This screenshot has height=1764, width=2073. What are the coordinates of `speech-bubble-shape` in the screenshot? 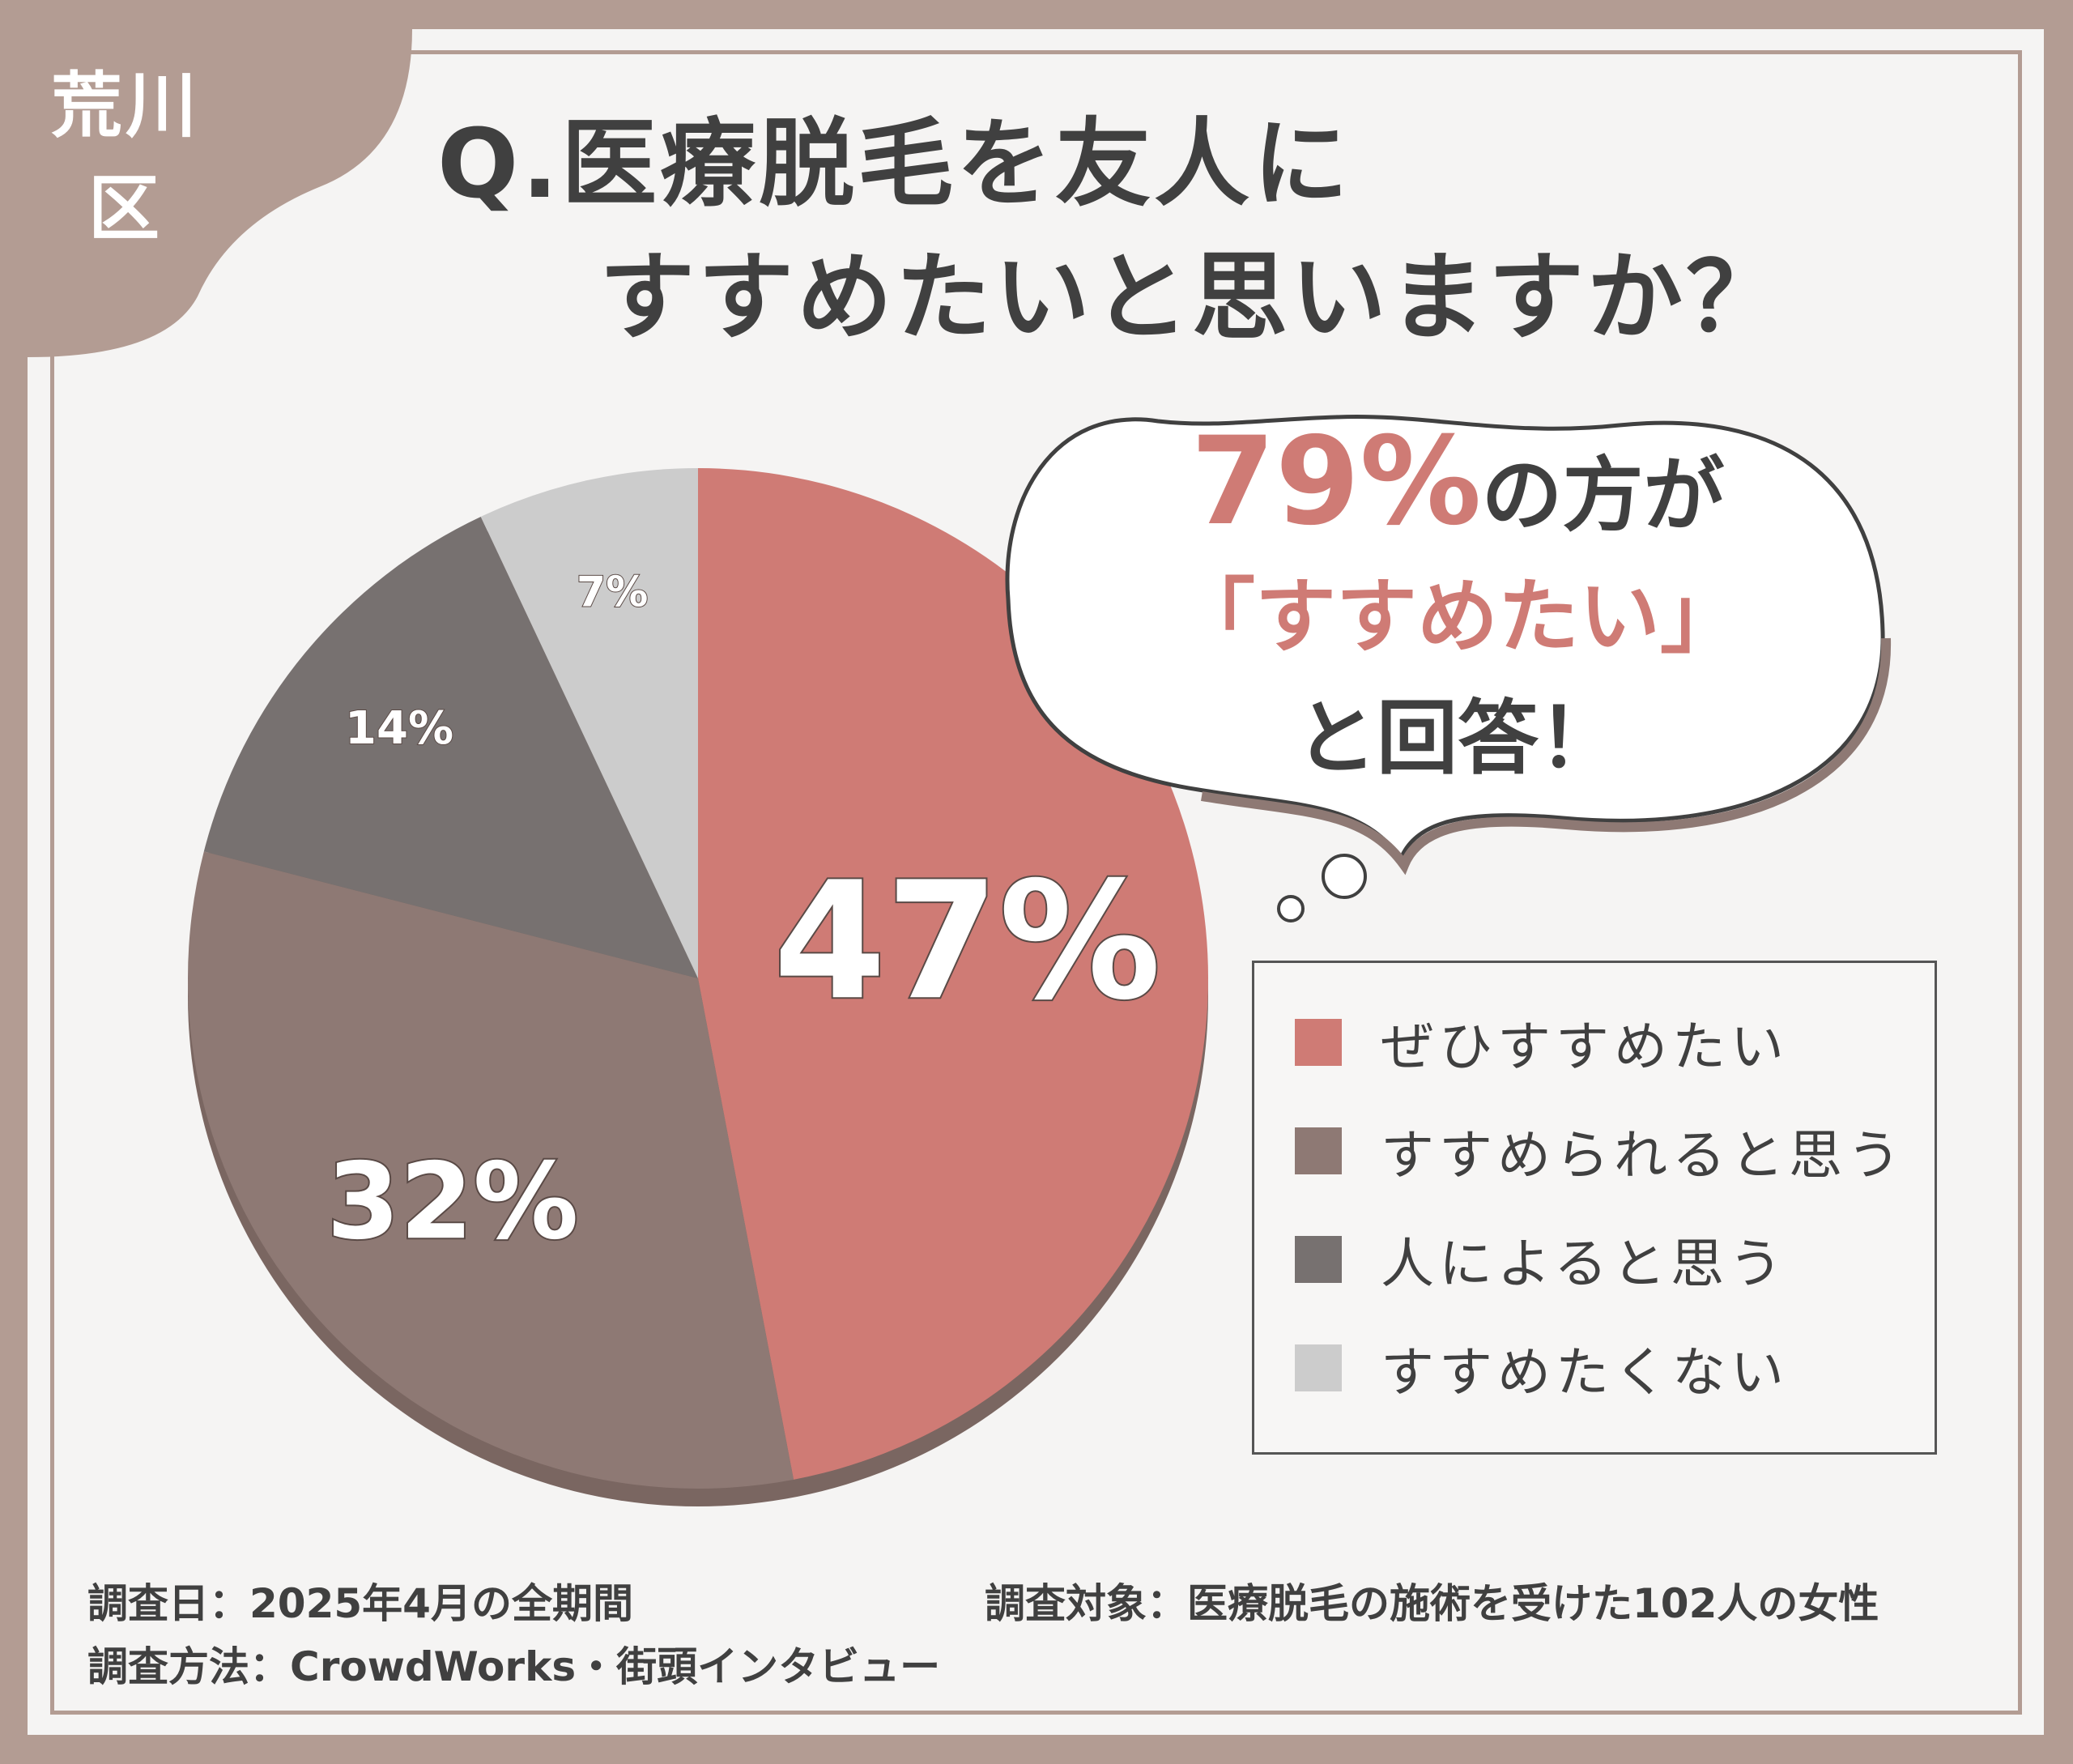 It's located at (1445, 638).